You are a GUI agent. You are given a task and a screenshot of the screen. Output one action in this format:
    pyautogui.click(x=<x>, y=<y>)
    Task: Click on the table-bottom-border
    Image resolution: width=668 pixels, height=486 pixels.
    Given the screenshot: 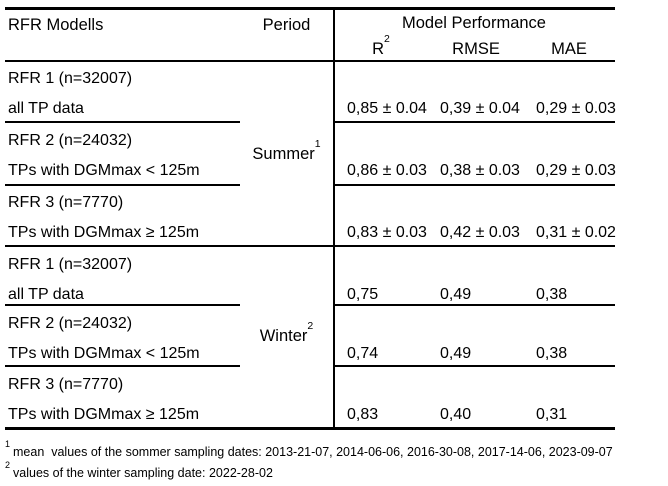 What is the action you would take?
    pyautogui.click(x=310, y=428)
    